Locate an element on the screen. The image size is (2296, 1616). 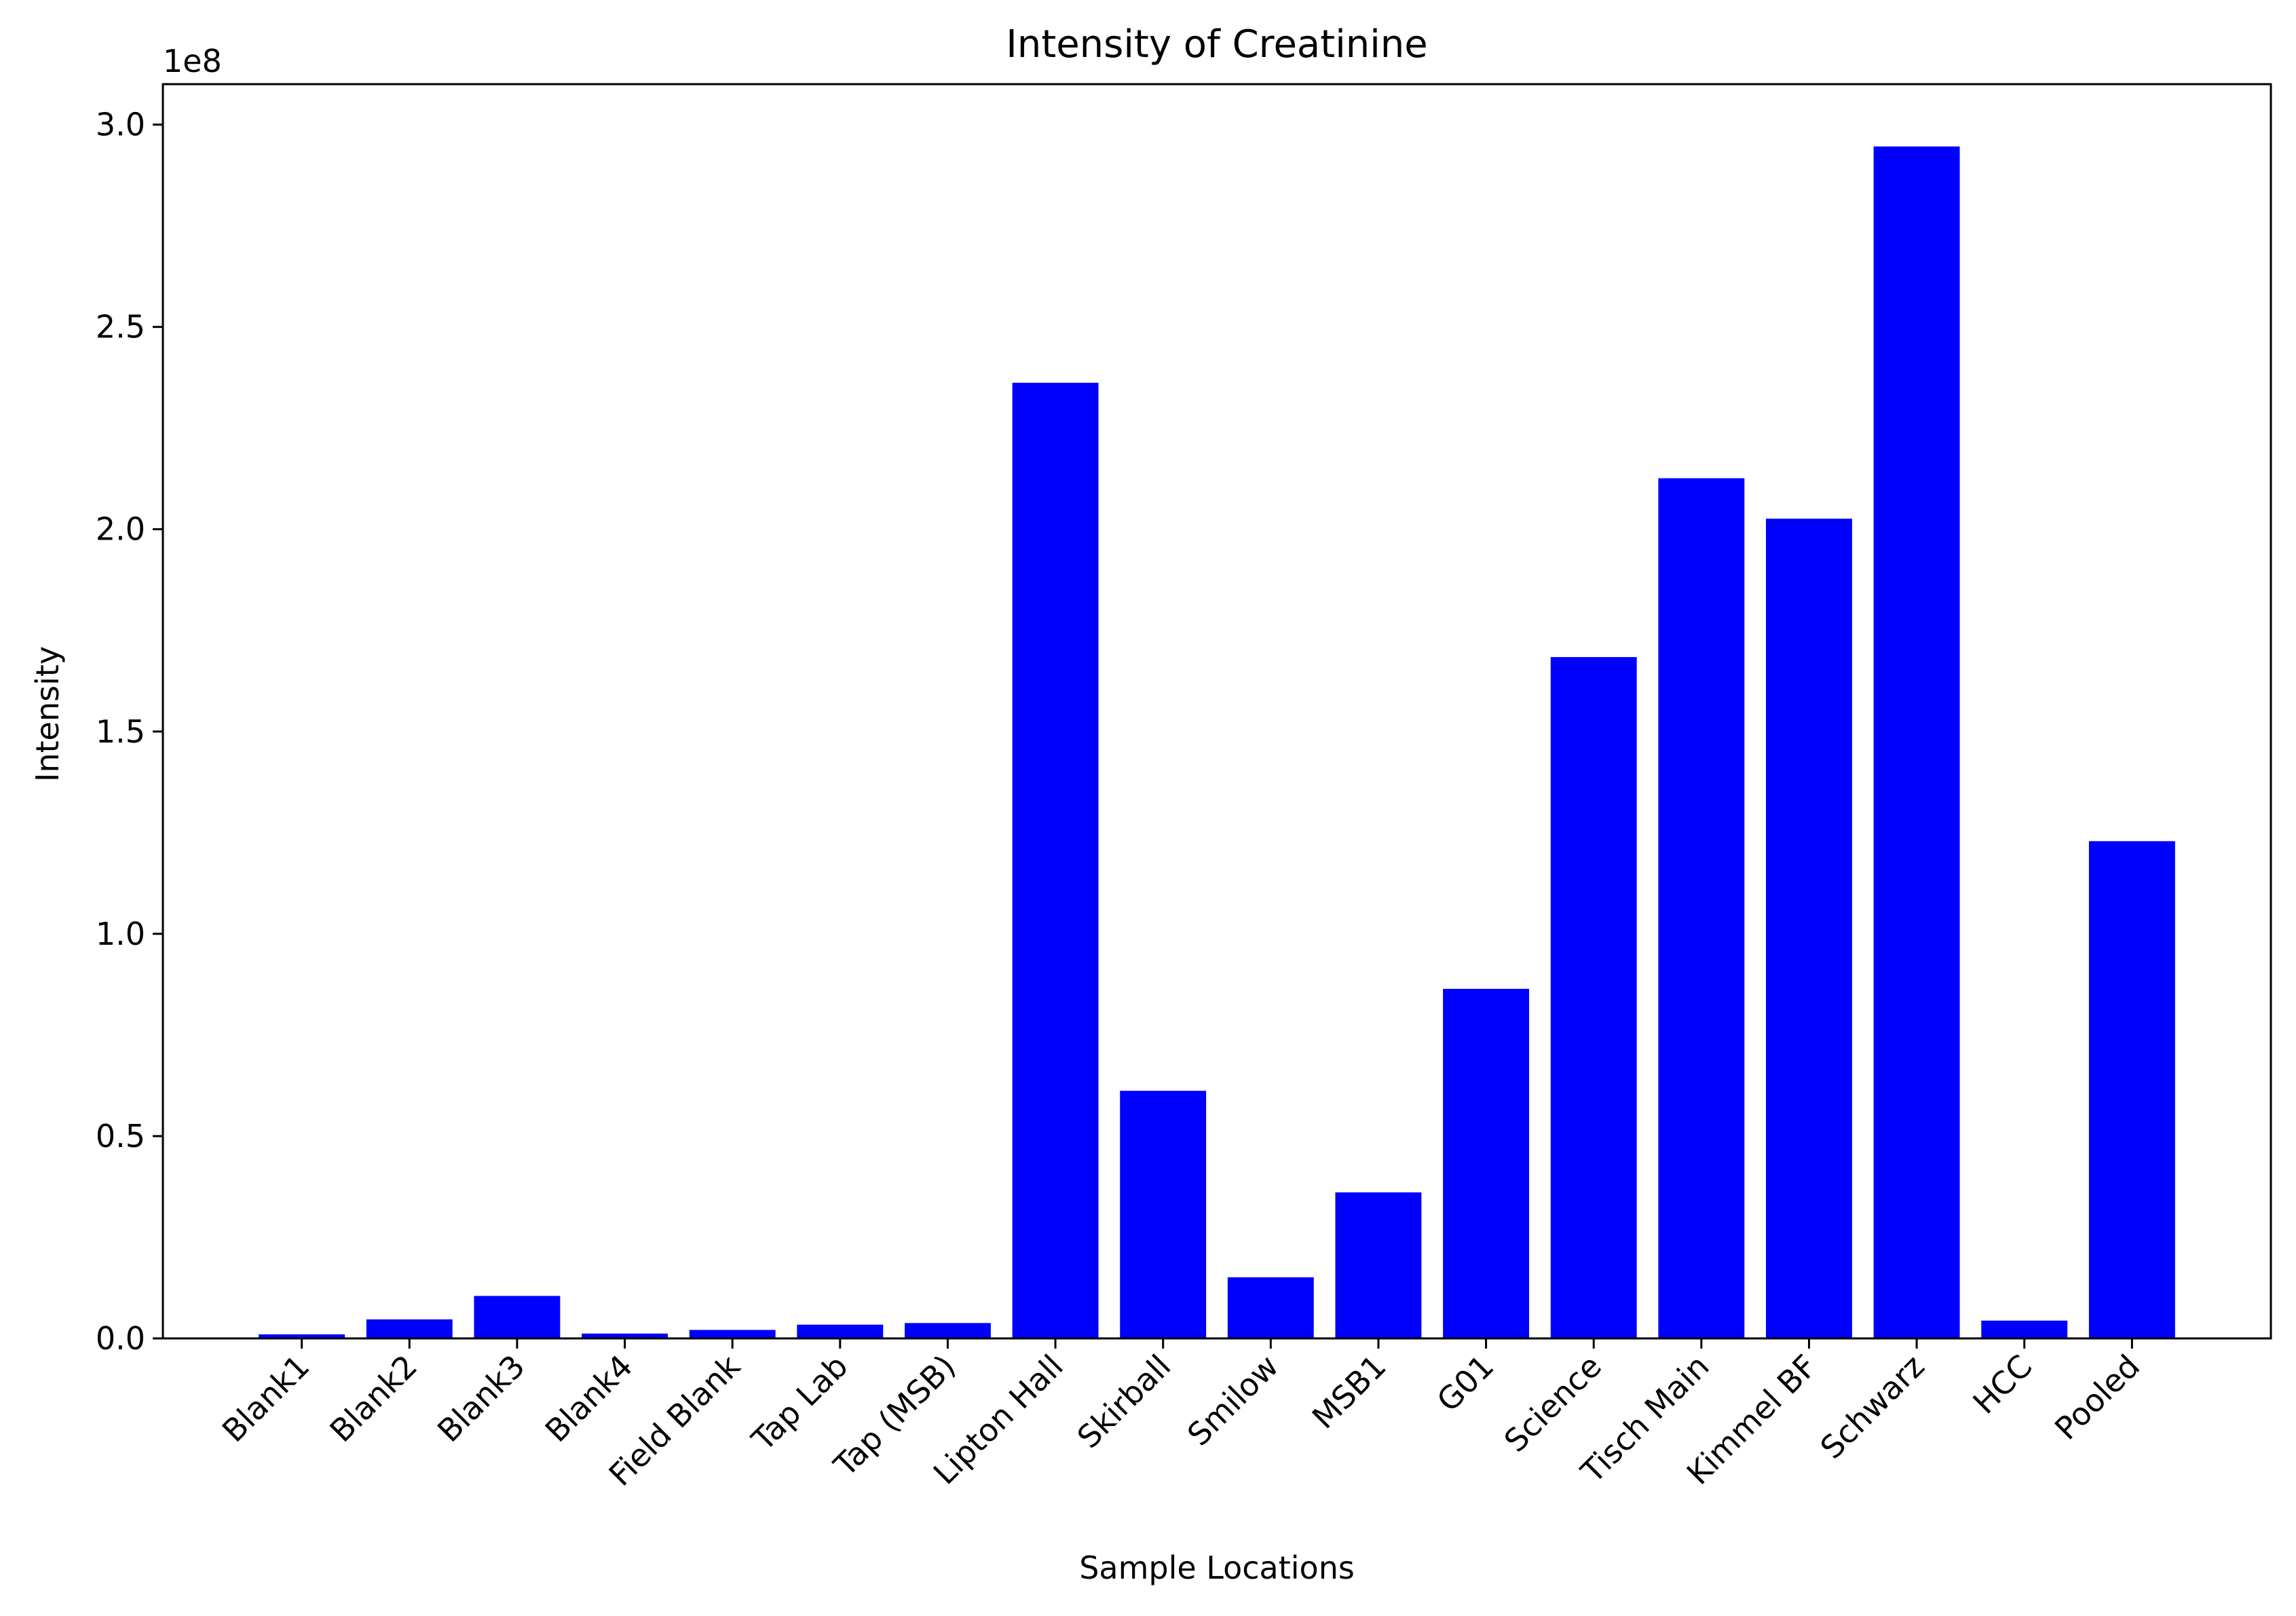
bar-tisch-main is located at coordinates (1701, 908).